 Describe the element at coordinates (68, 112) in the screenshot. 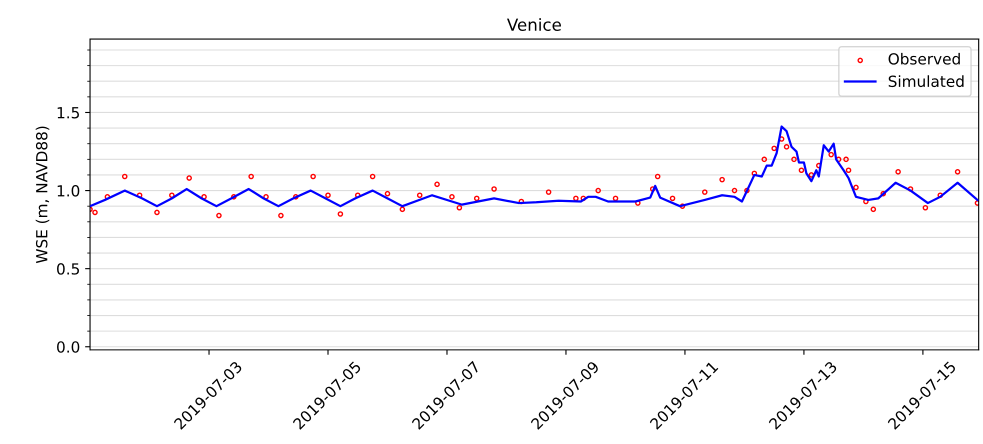

I see `y-tick-label: 1.5` at that location.